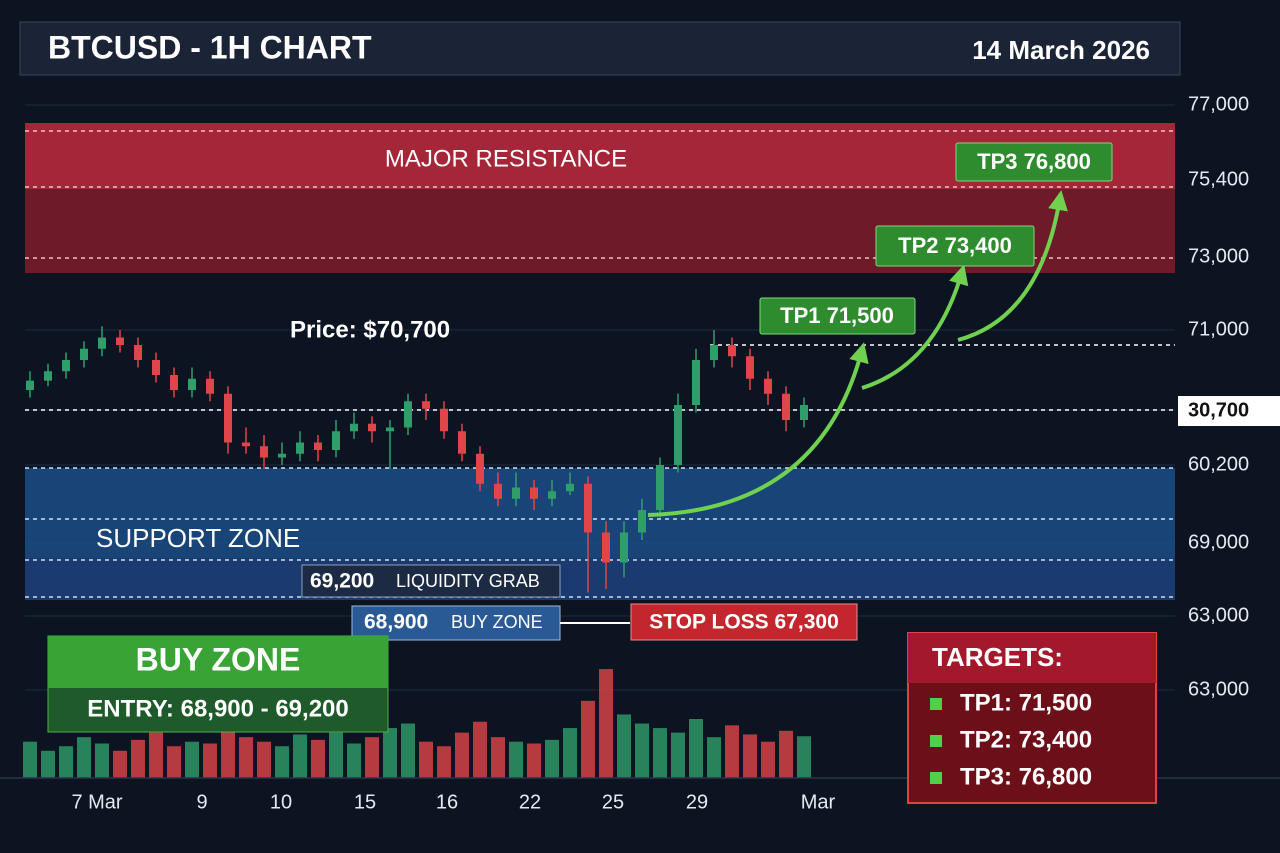  I want to click on support-band-low, so click(600, 579).